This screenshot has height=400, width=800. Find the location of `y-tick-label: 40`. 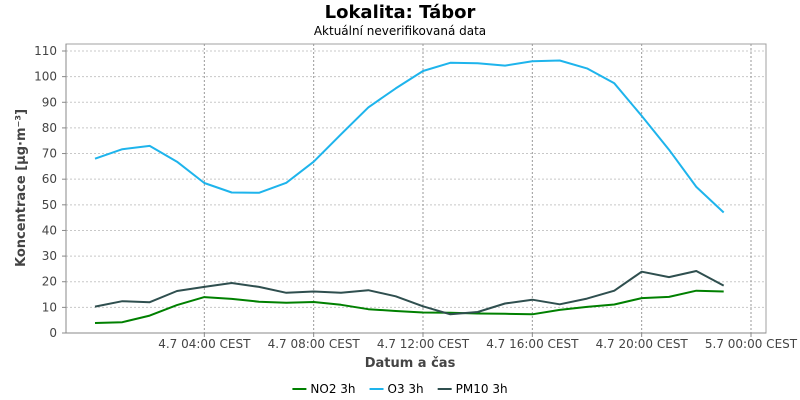

y-tick-label: 40 is located at coordinates (49, 230).